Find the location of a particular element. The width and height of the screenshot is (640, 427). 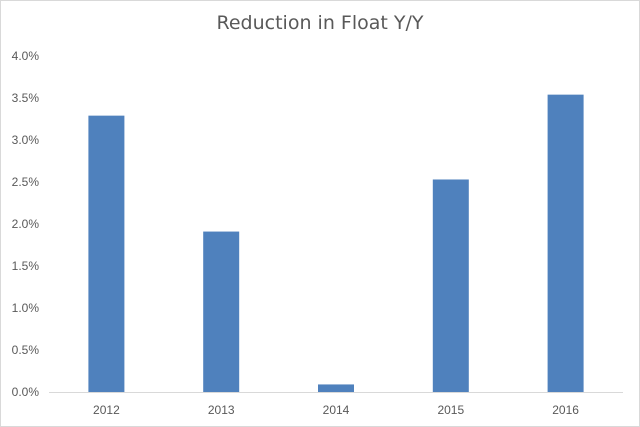

bar-2016 is located at coordinates (565, 243).